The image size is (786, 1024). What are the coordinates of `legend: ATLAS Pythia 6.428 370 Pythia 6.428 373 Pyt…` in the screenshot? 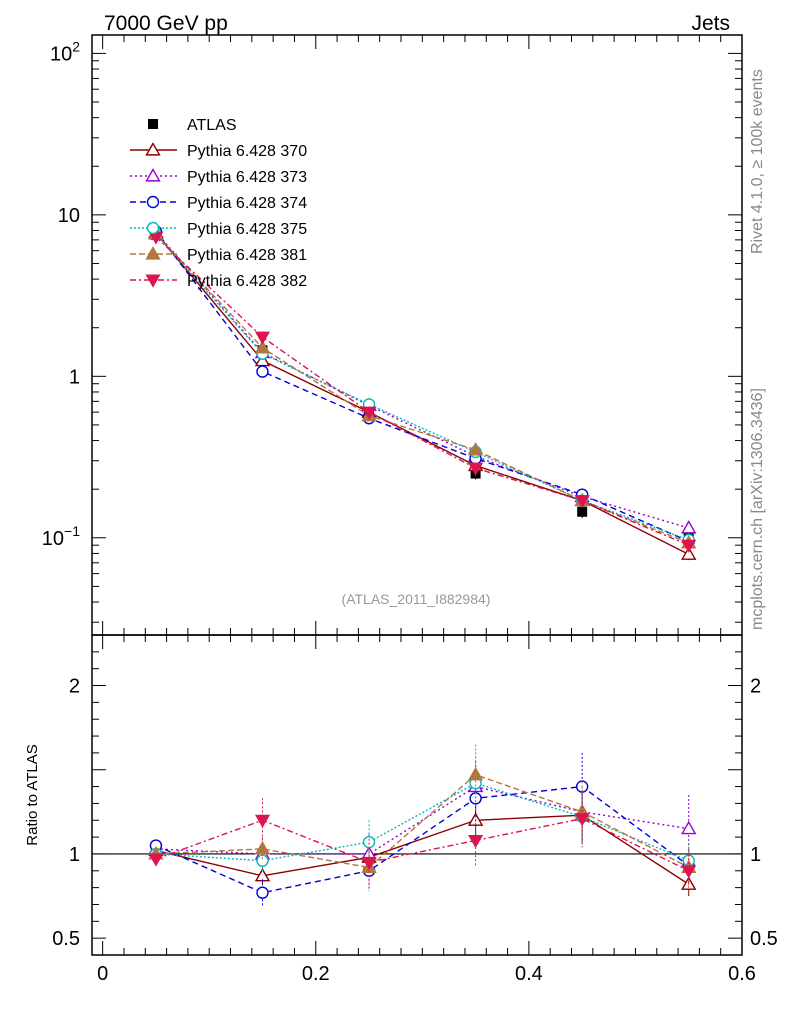 It's located at (218, 203).